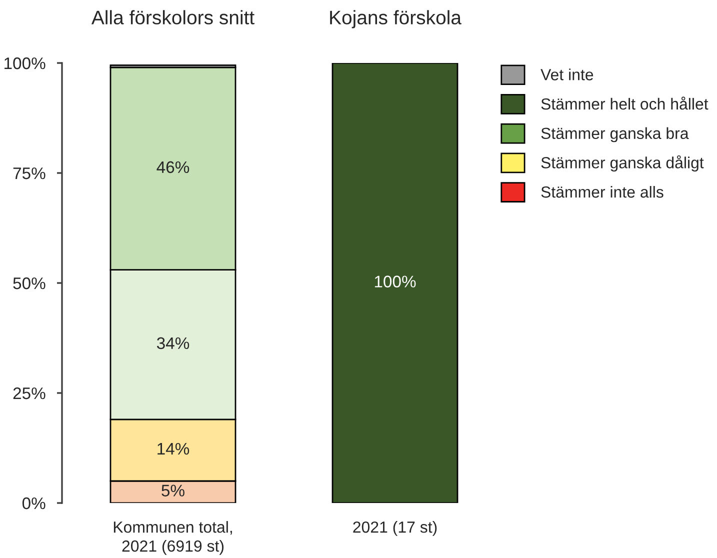  I want to click on legend-label: Stämmer ganska bra, so click(615, 134).